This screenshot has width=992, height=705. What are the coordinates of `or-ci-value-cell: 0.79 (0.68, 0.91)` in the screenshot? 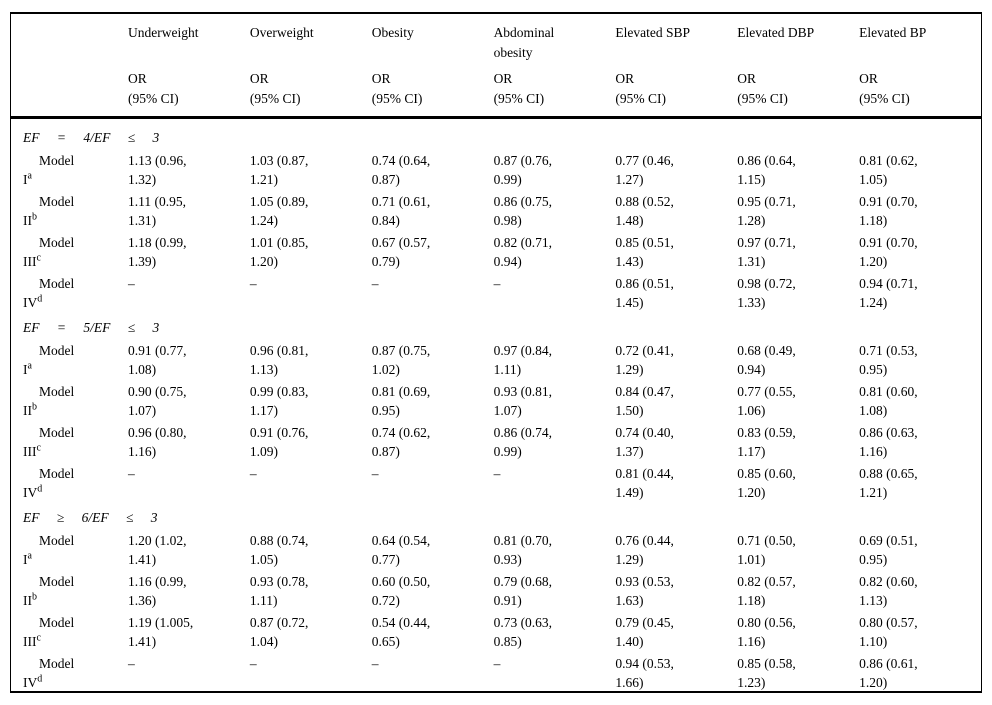 It's located at (523, 591).